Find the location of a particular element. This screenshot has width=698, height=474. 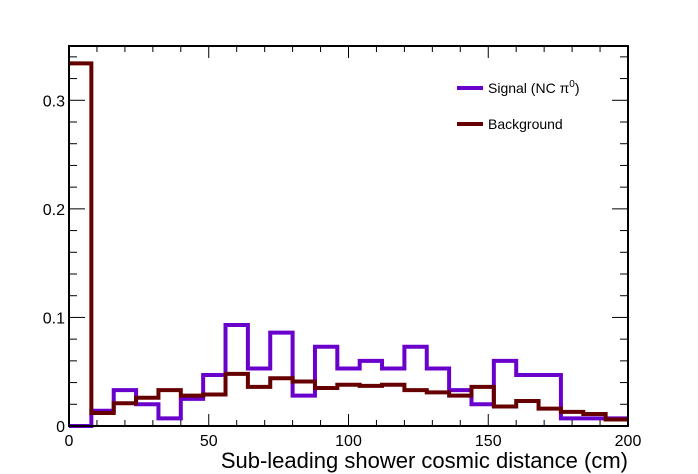

legend-label-1: Background is located at coordinates (525, 124).